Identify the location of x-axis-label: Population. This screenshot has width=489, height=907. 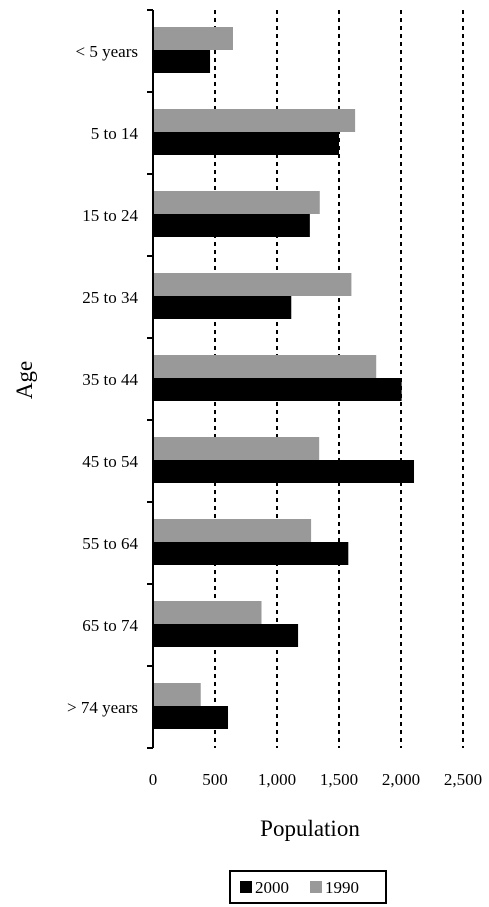
(310, 828).